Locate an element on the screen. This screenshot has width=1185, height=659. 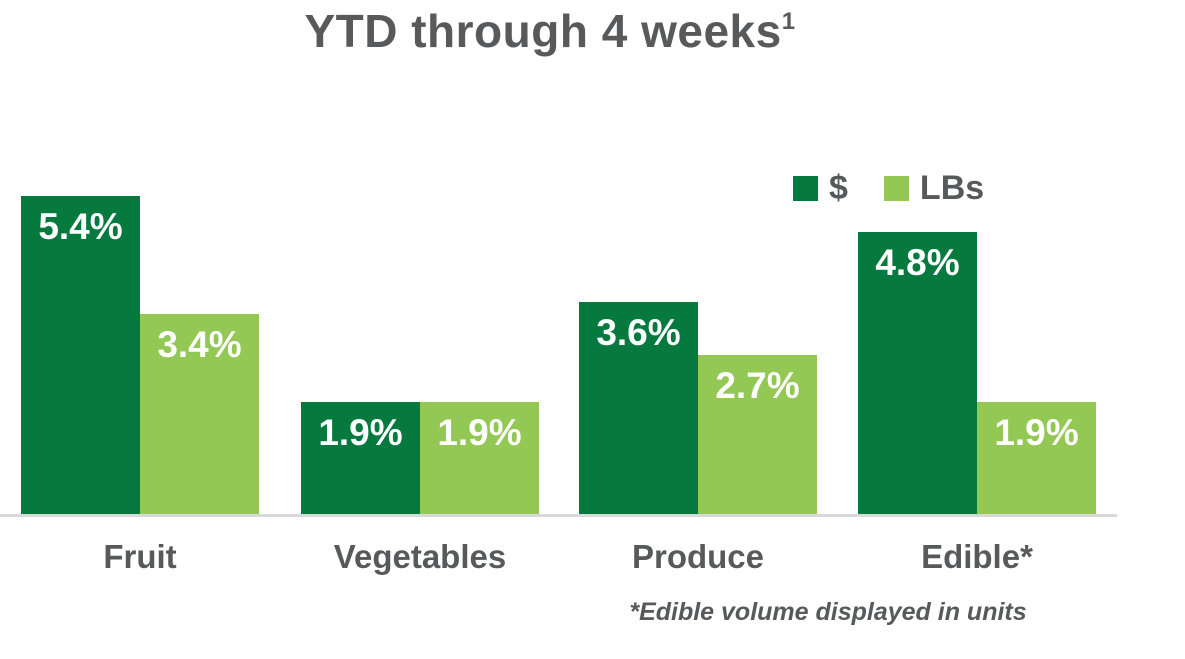
x-axis-baseline is located at coordinates (558, 515).